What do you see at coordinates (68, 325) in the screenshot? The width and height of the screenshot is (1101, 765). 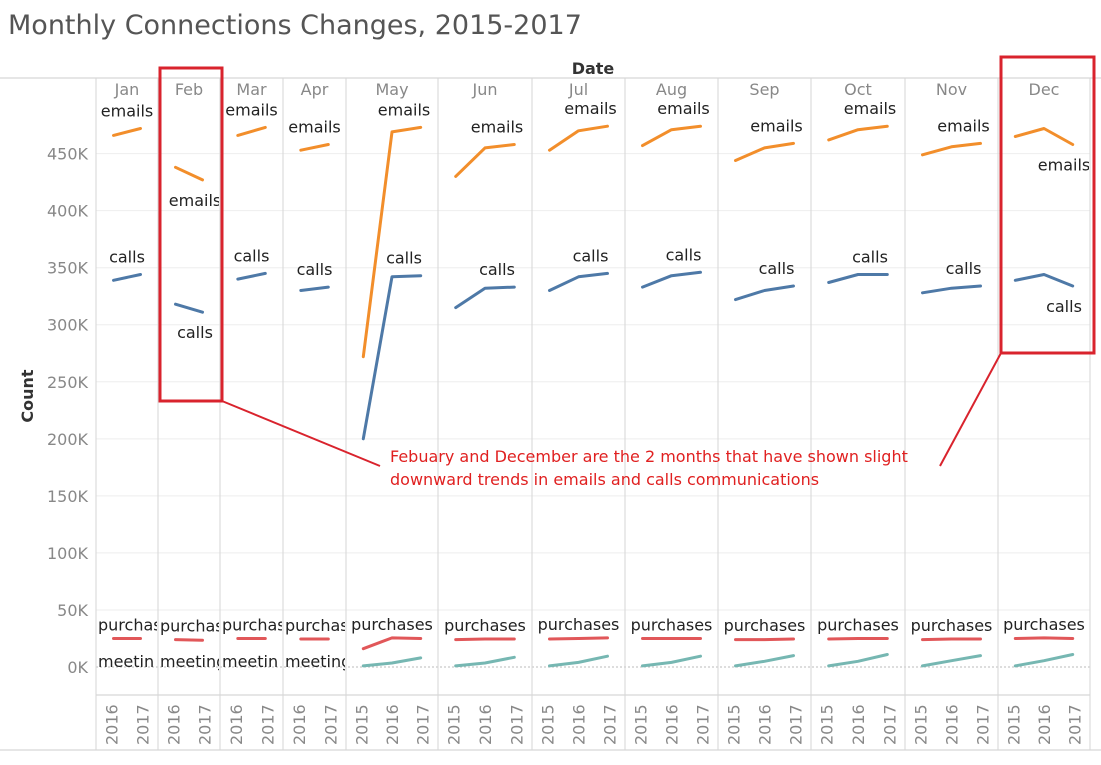 I see `y-tick-label: 300K` at bounding box center [68, 325].